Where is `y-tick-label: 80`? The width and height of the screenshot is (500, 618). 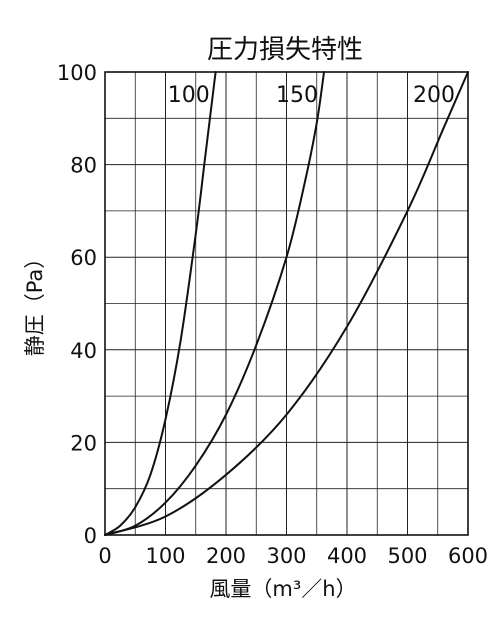 y-tick-label: 80 is located at coordinates (83, 166).